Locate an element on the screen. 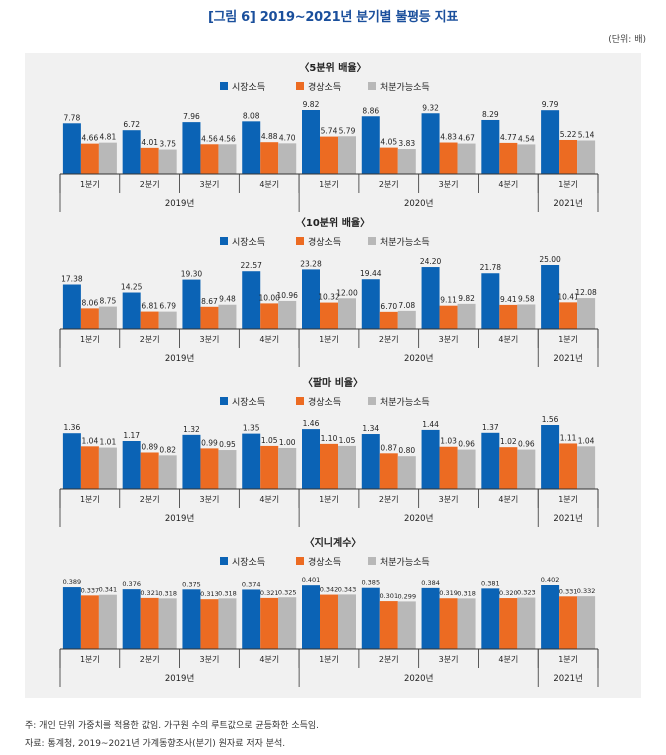 The height and width of the screenshot is (755, 666). data-label: 4.70 is located at coordinates (287, 137).